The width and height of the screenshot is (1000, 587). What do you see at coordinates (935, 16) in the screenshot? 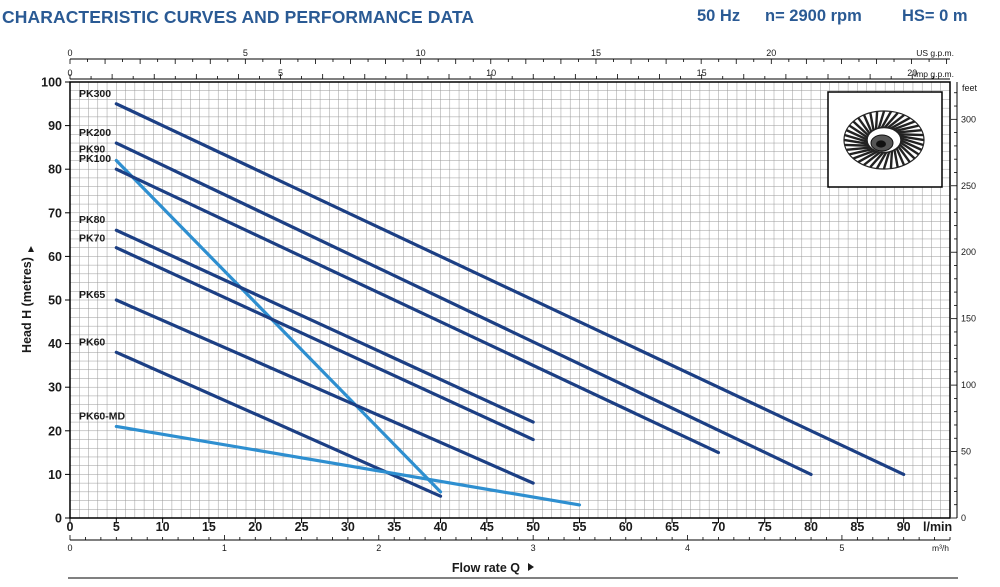
I see `suction-head-label: HS= 0 m` at bounding box center [935, 16].